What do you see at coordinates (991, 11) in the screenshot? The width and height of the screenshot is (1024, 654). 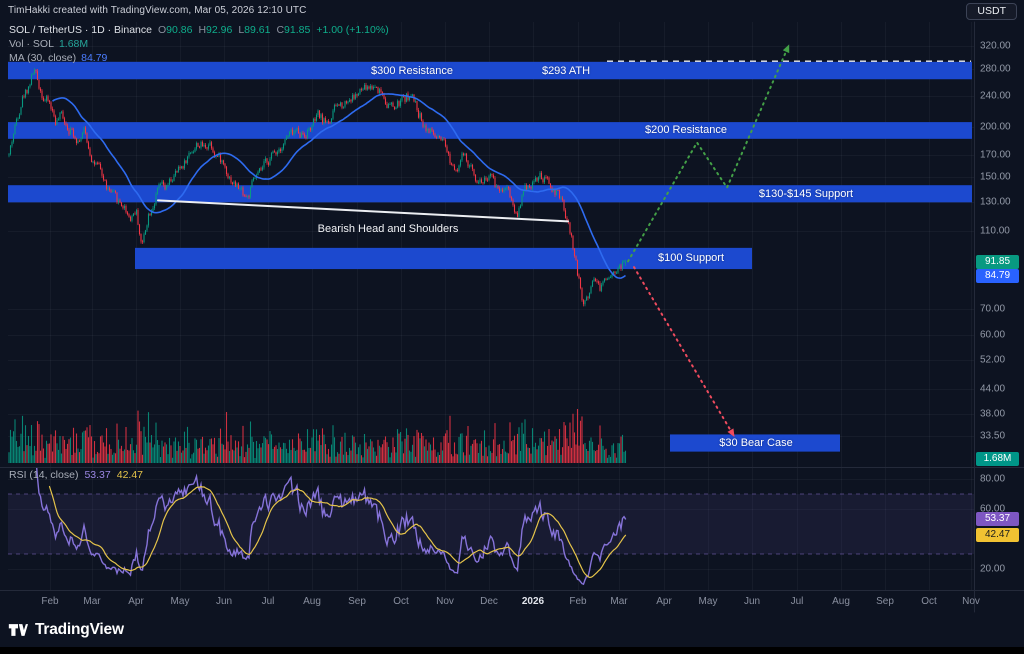 I see `currency-usdt-button: USDT` at bounding box center [991, 11].